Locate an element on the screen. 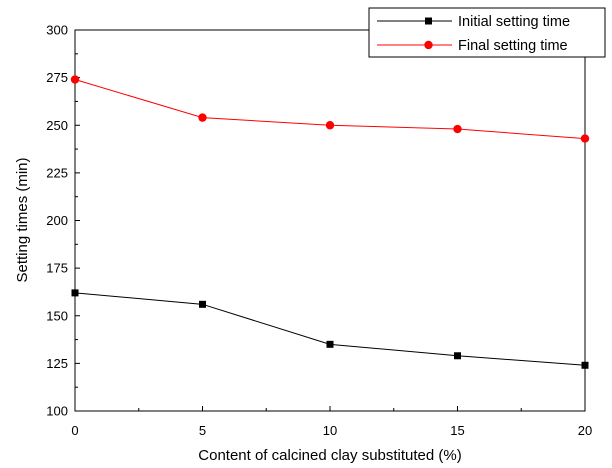  legend-marker-initial-square is located at coordinates (428, 21).